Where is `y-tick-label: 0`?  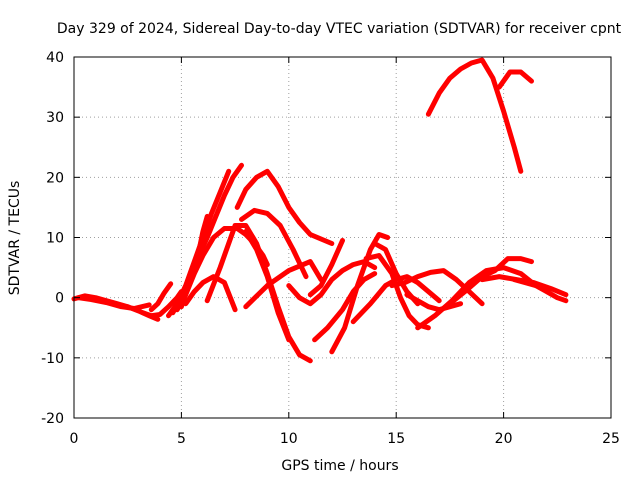 y-tick-label: 0 is located at coordinates (59, 299).